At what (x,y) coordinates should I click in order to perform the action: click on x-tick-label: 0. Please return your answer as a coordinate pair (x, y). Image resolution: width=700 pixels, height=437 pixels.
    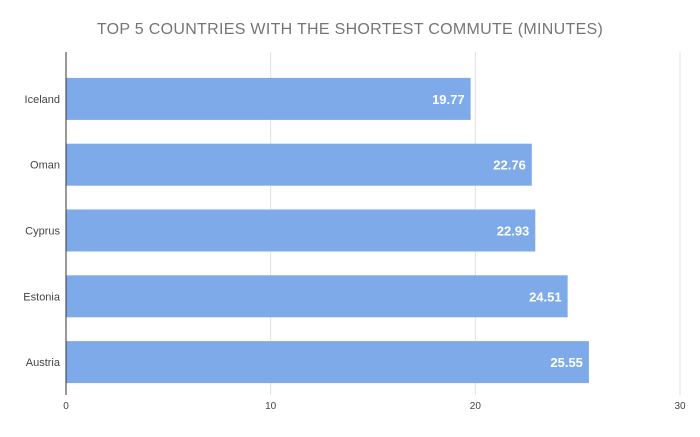
    Looking at the image, I should click on (66, 406).